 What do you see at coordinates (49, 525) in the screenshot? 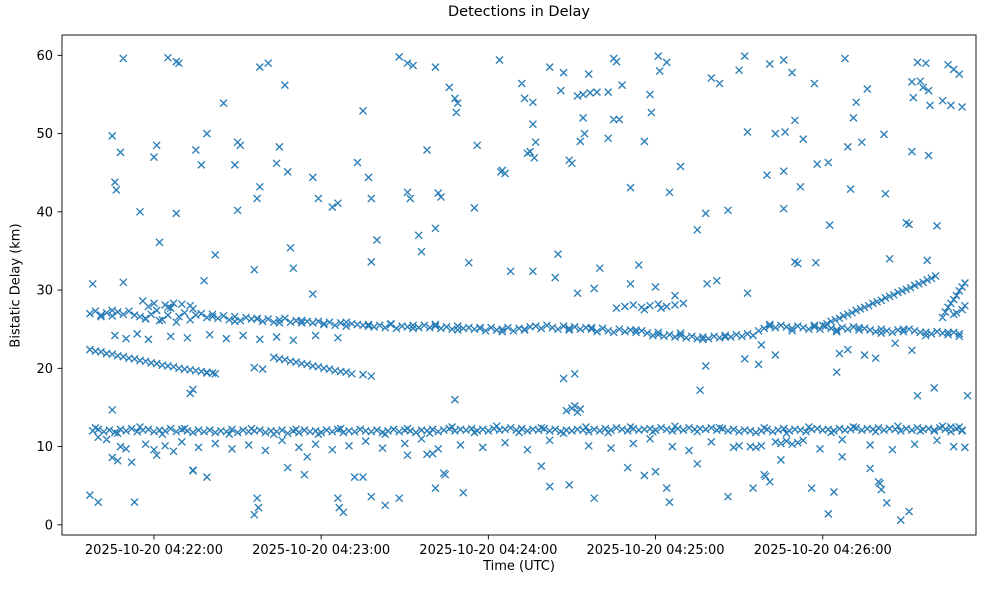
I see `y-tick-label: 0` at bounding box center [49, 525].